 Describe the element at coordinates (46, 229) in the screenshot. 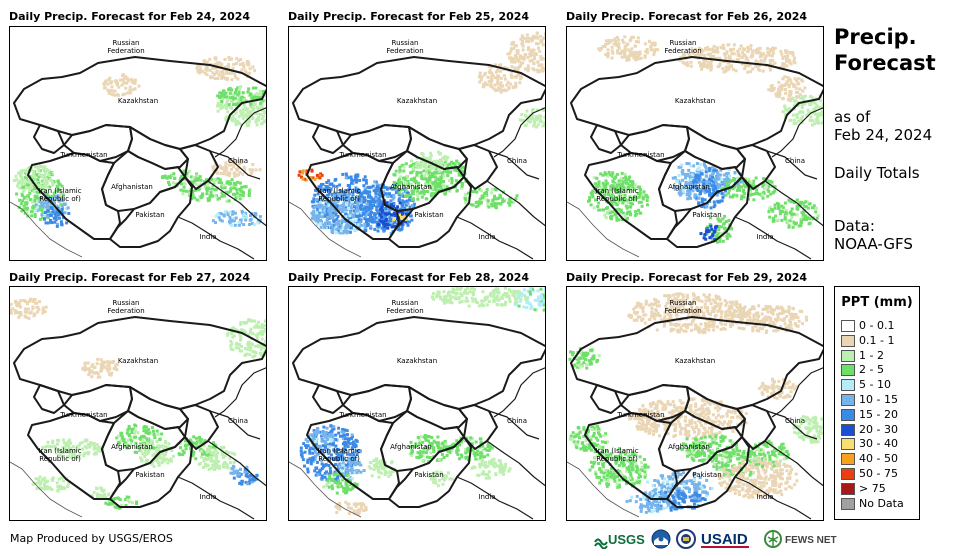

I see `coastline` at that location.